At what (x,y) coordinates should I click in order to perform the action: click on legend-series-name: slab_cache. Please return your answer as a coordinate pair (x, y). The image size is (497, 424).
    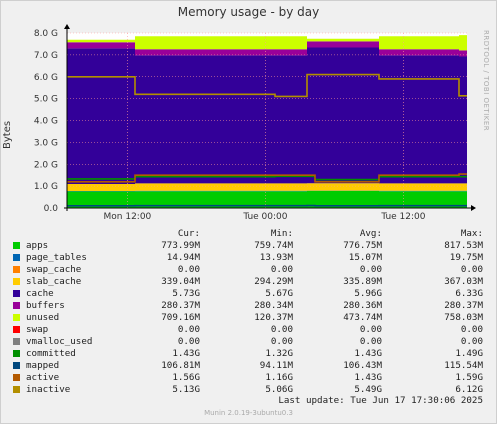
    Looking at the image, I should click on (54, 281).